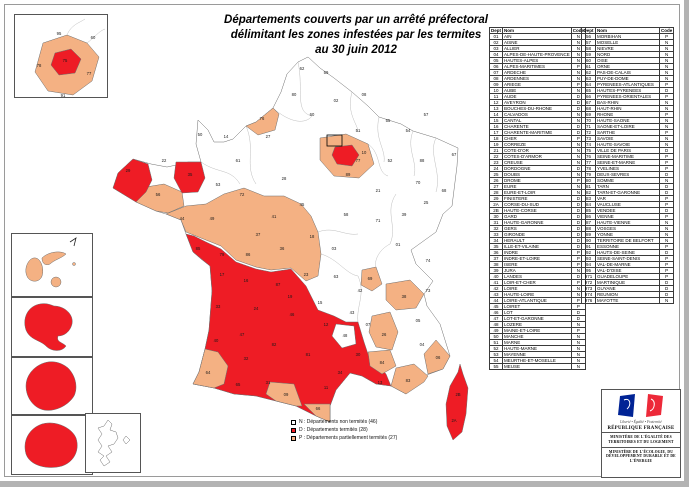 Image resolution: width=689 pixels, height=487 pixels. What do you see at coordinates (380, 382) in the screenshot?
I see `dept-number-label: 13` at bounding box center [380, 382].